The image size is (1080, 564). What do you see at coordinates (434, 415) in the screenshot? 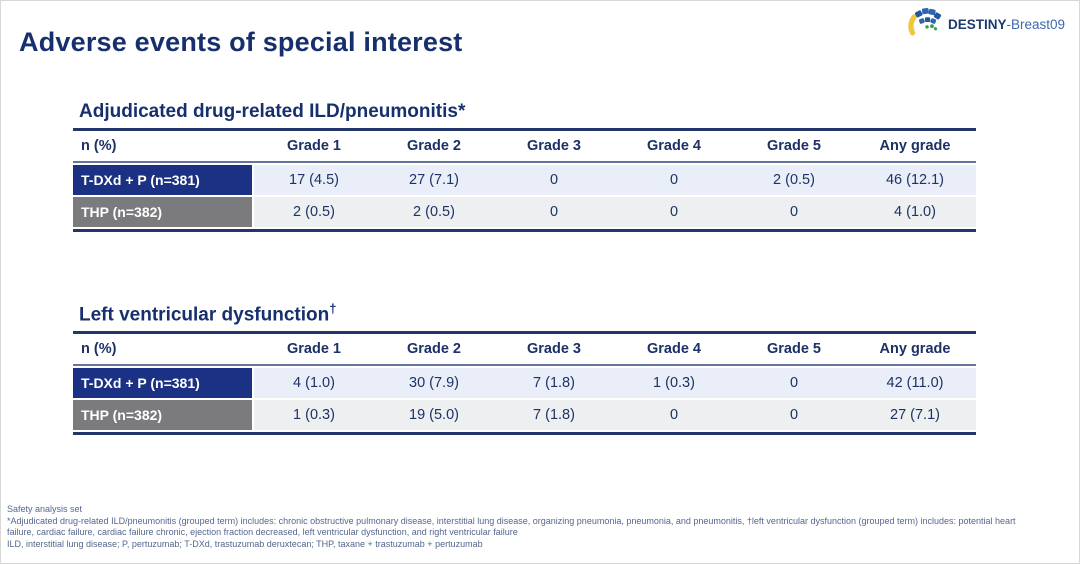
I see `cell-value: 19 (5.0)` at bounding box center [434, 415].